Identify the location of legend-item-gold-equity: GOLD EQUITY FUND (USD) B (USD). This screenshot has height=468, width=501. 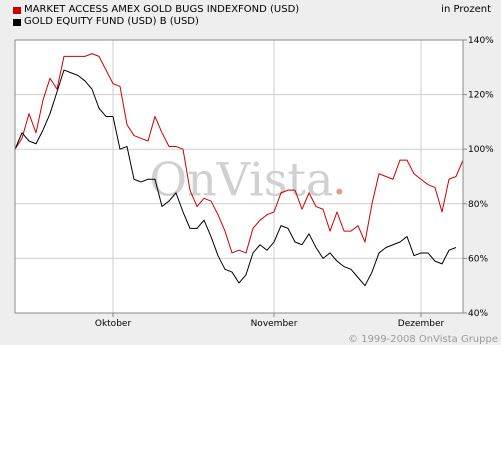
(156, 22).